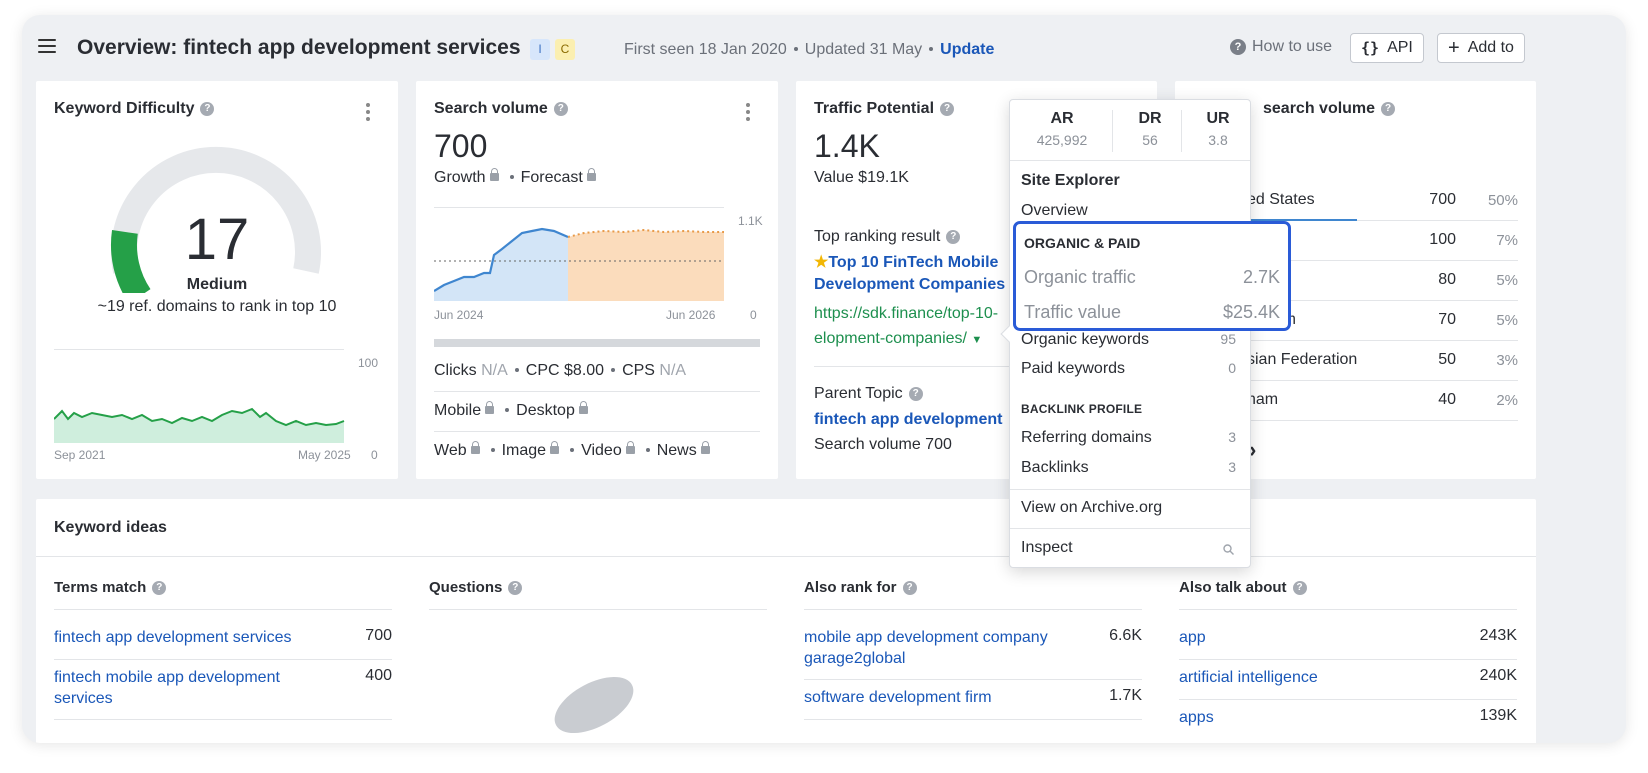  I want to click on x-end-label: May 2025, so click(324, 455).